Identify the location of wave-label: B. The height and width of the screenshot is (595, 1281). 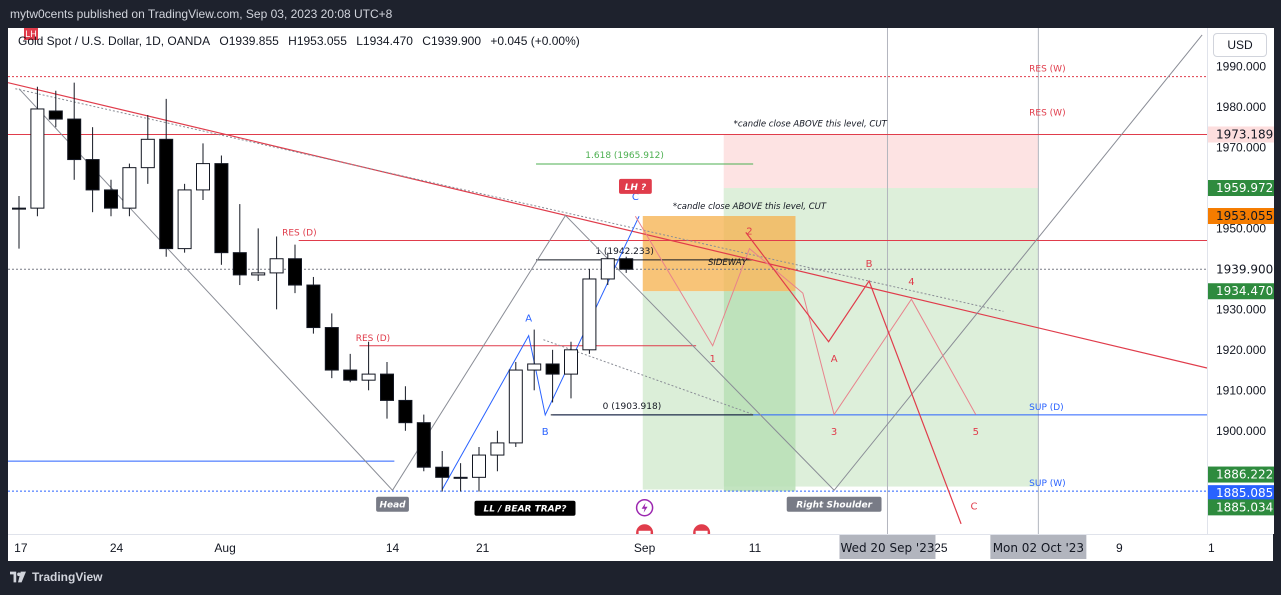
(545, 432).